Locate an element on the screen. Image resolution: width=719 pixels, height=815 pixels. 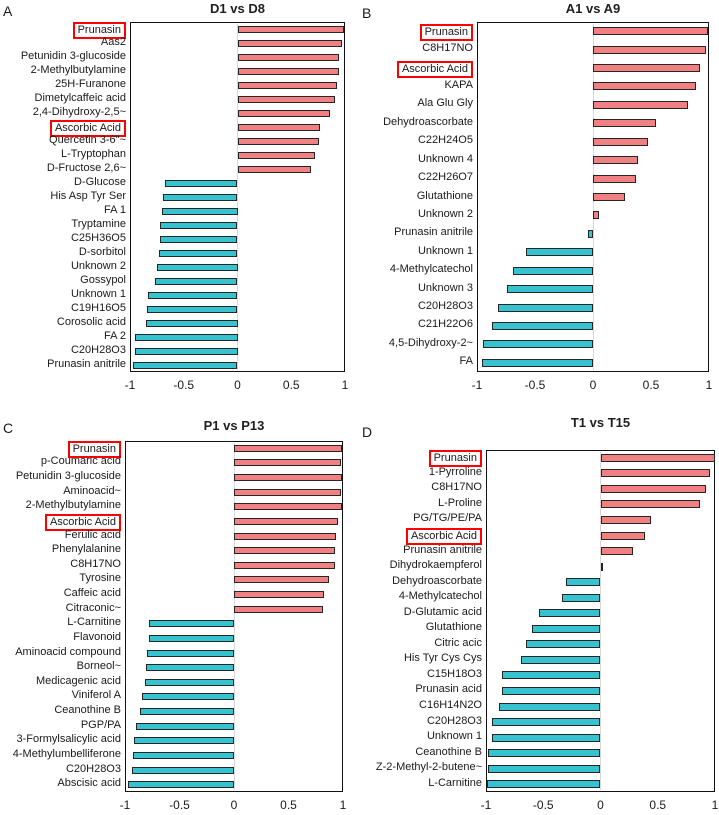
category-label: 4-Methylumbelliferone is located at coordinates (66, 753).